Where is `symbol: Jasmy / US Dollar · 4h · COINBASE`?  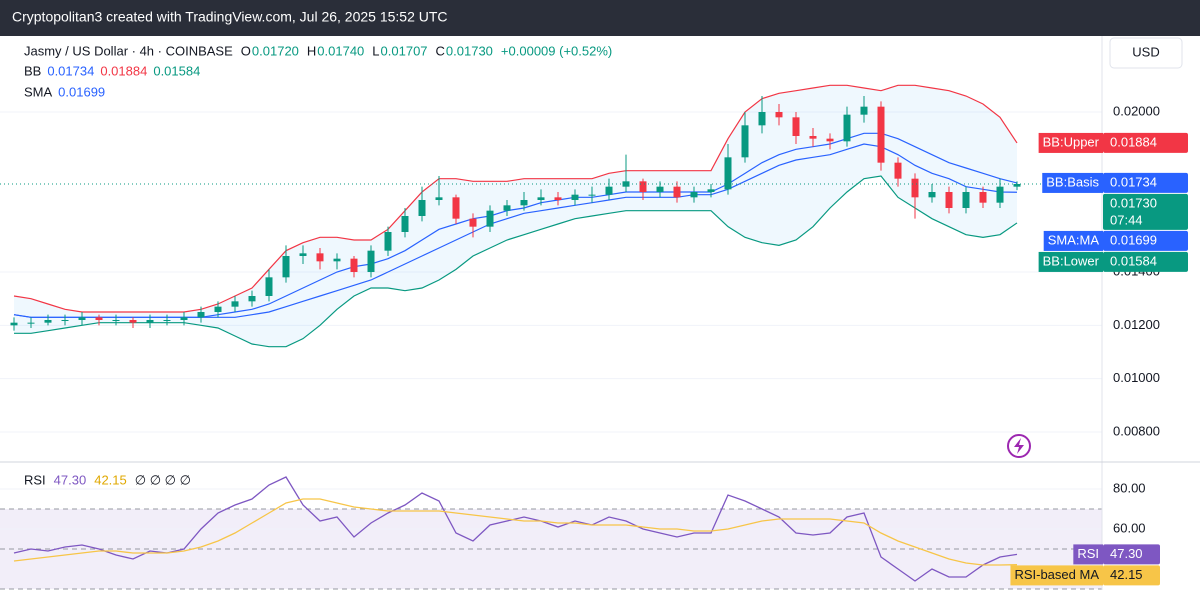 symbol: Jasmy / US Dollar · 4h · COINBASE is located at coordinates (128, 50).